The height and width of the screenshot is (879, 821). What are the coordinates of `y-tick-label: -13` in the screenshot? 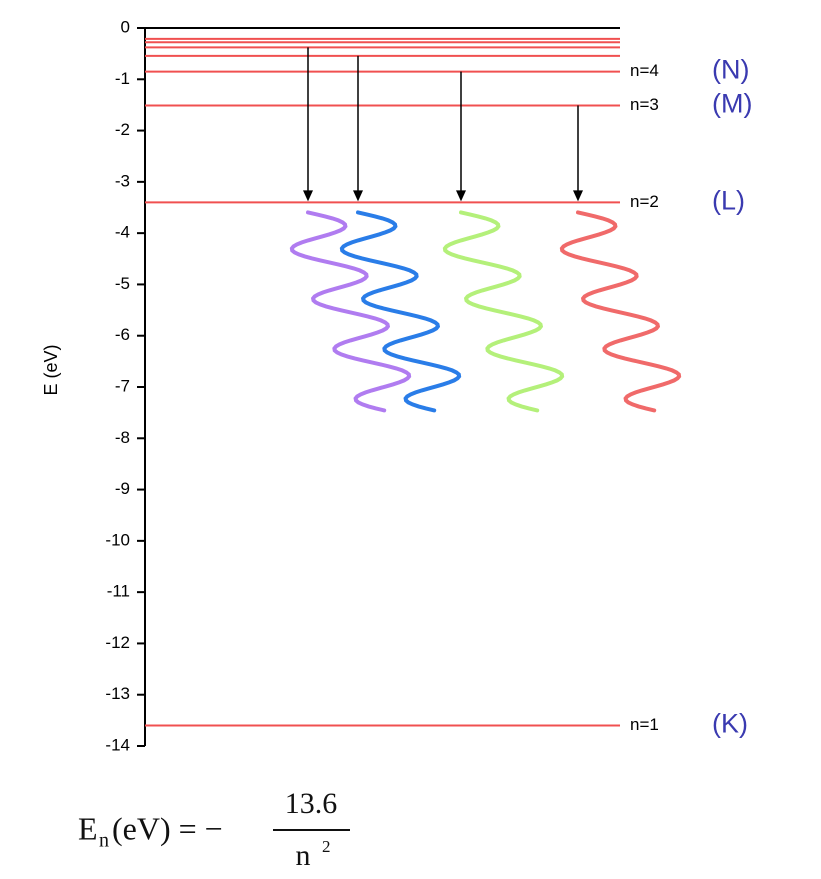 It's located at (117, 693).